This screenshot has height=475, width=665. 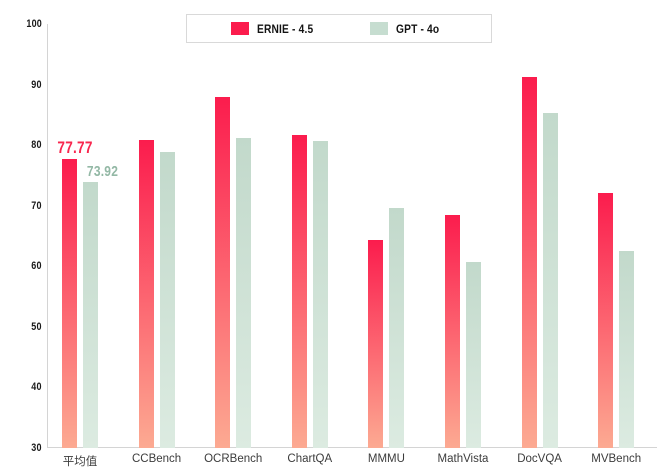 I want to click on bar-ernie-4-5-mathvista, so click(x=452, y=331).